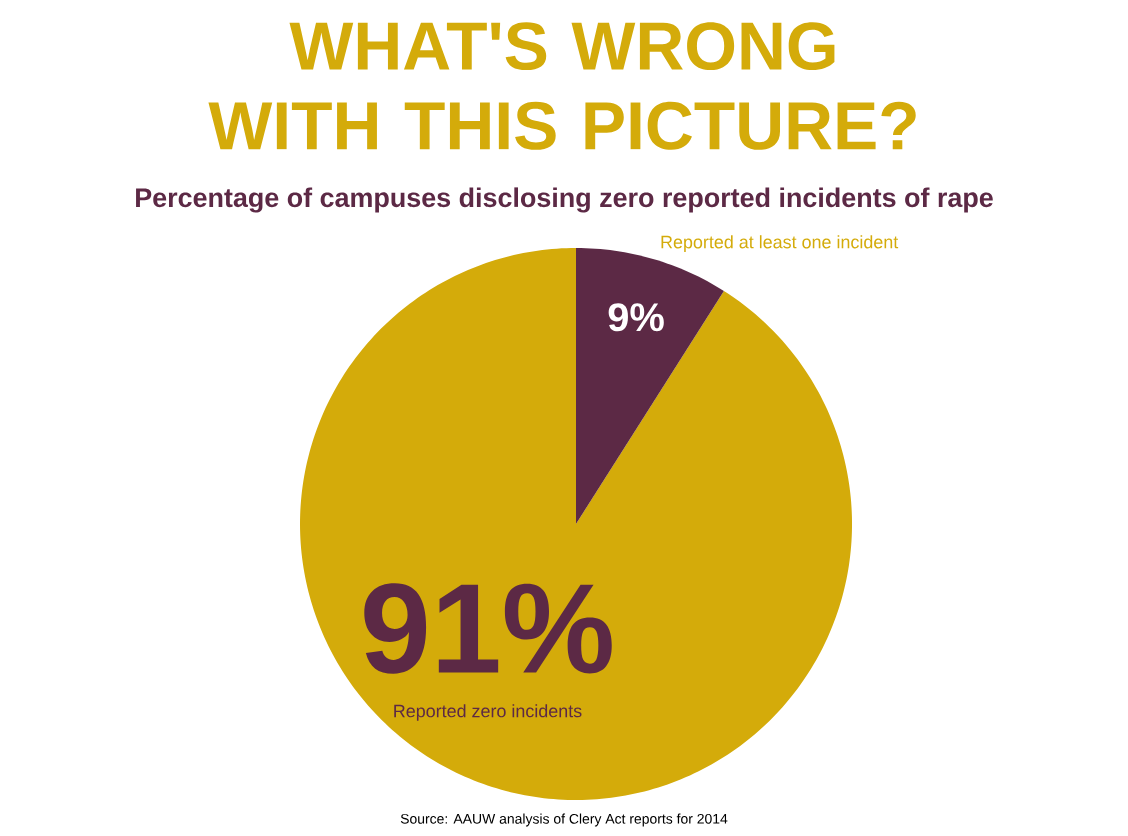 The width and height of the screenshot is (1128, 836). I want to click on slice-label: Reported at least one incident, so click(780, 243).